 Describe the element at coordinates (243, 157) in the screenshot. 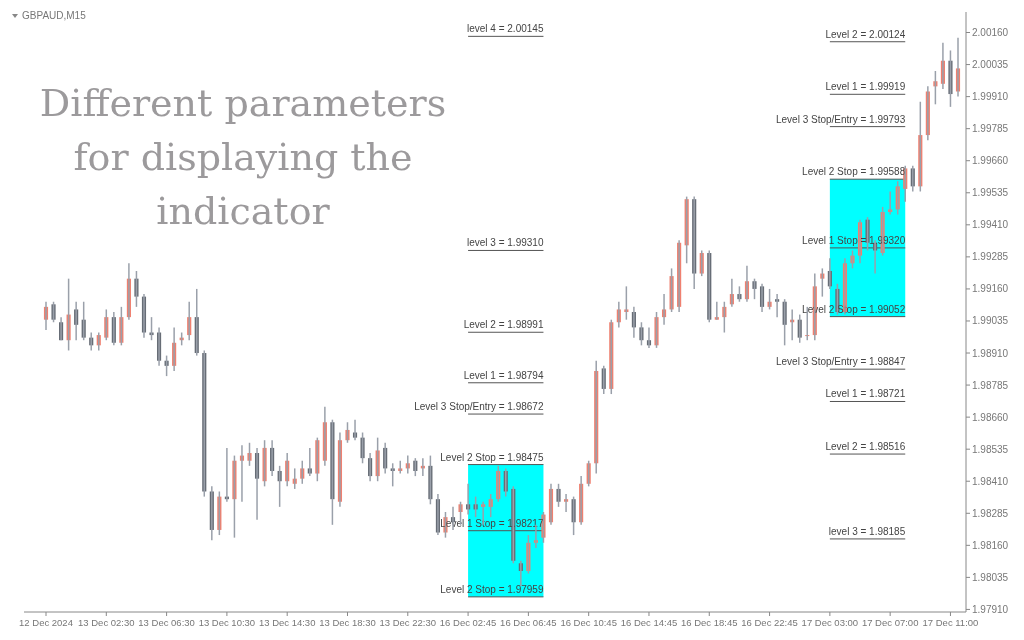

I see `annotation: Different parameters for displaying the indicator` at that location.